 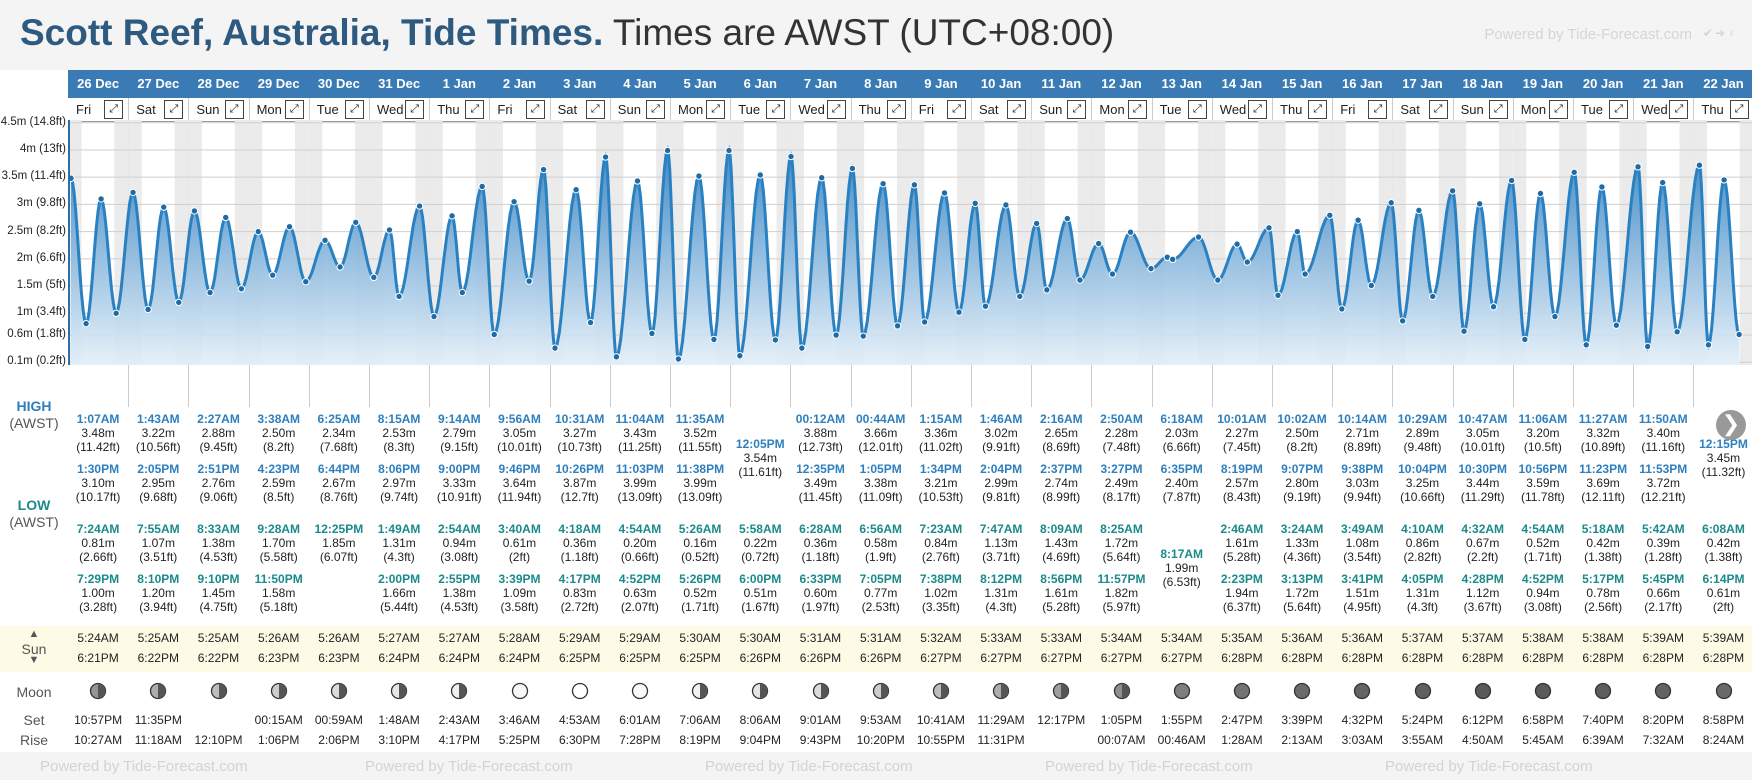 What do you see at coordinates (881, 83) in the screenshot?
I see `date-header: 8 Jan` at bounding box center [881, 83].